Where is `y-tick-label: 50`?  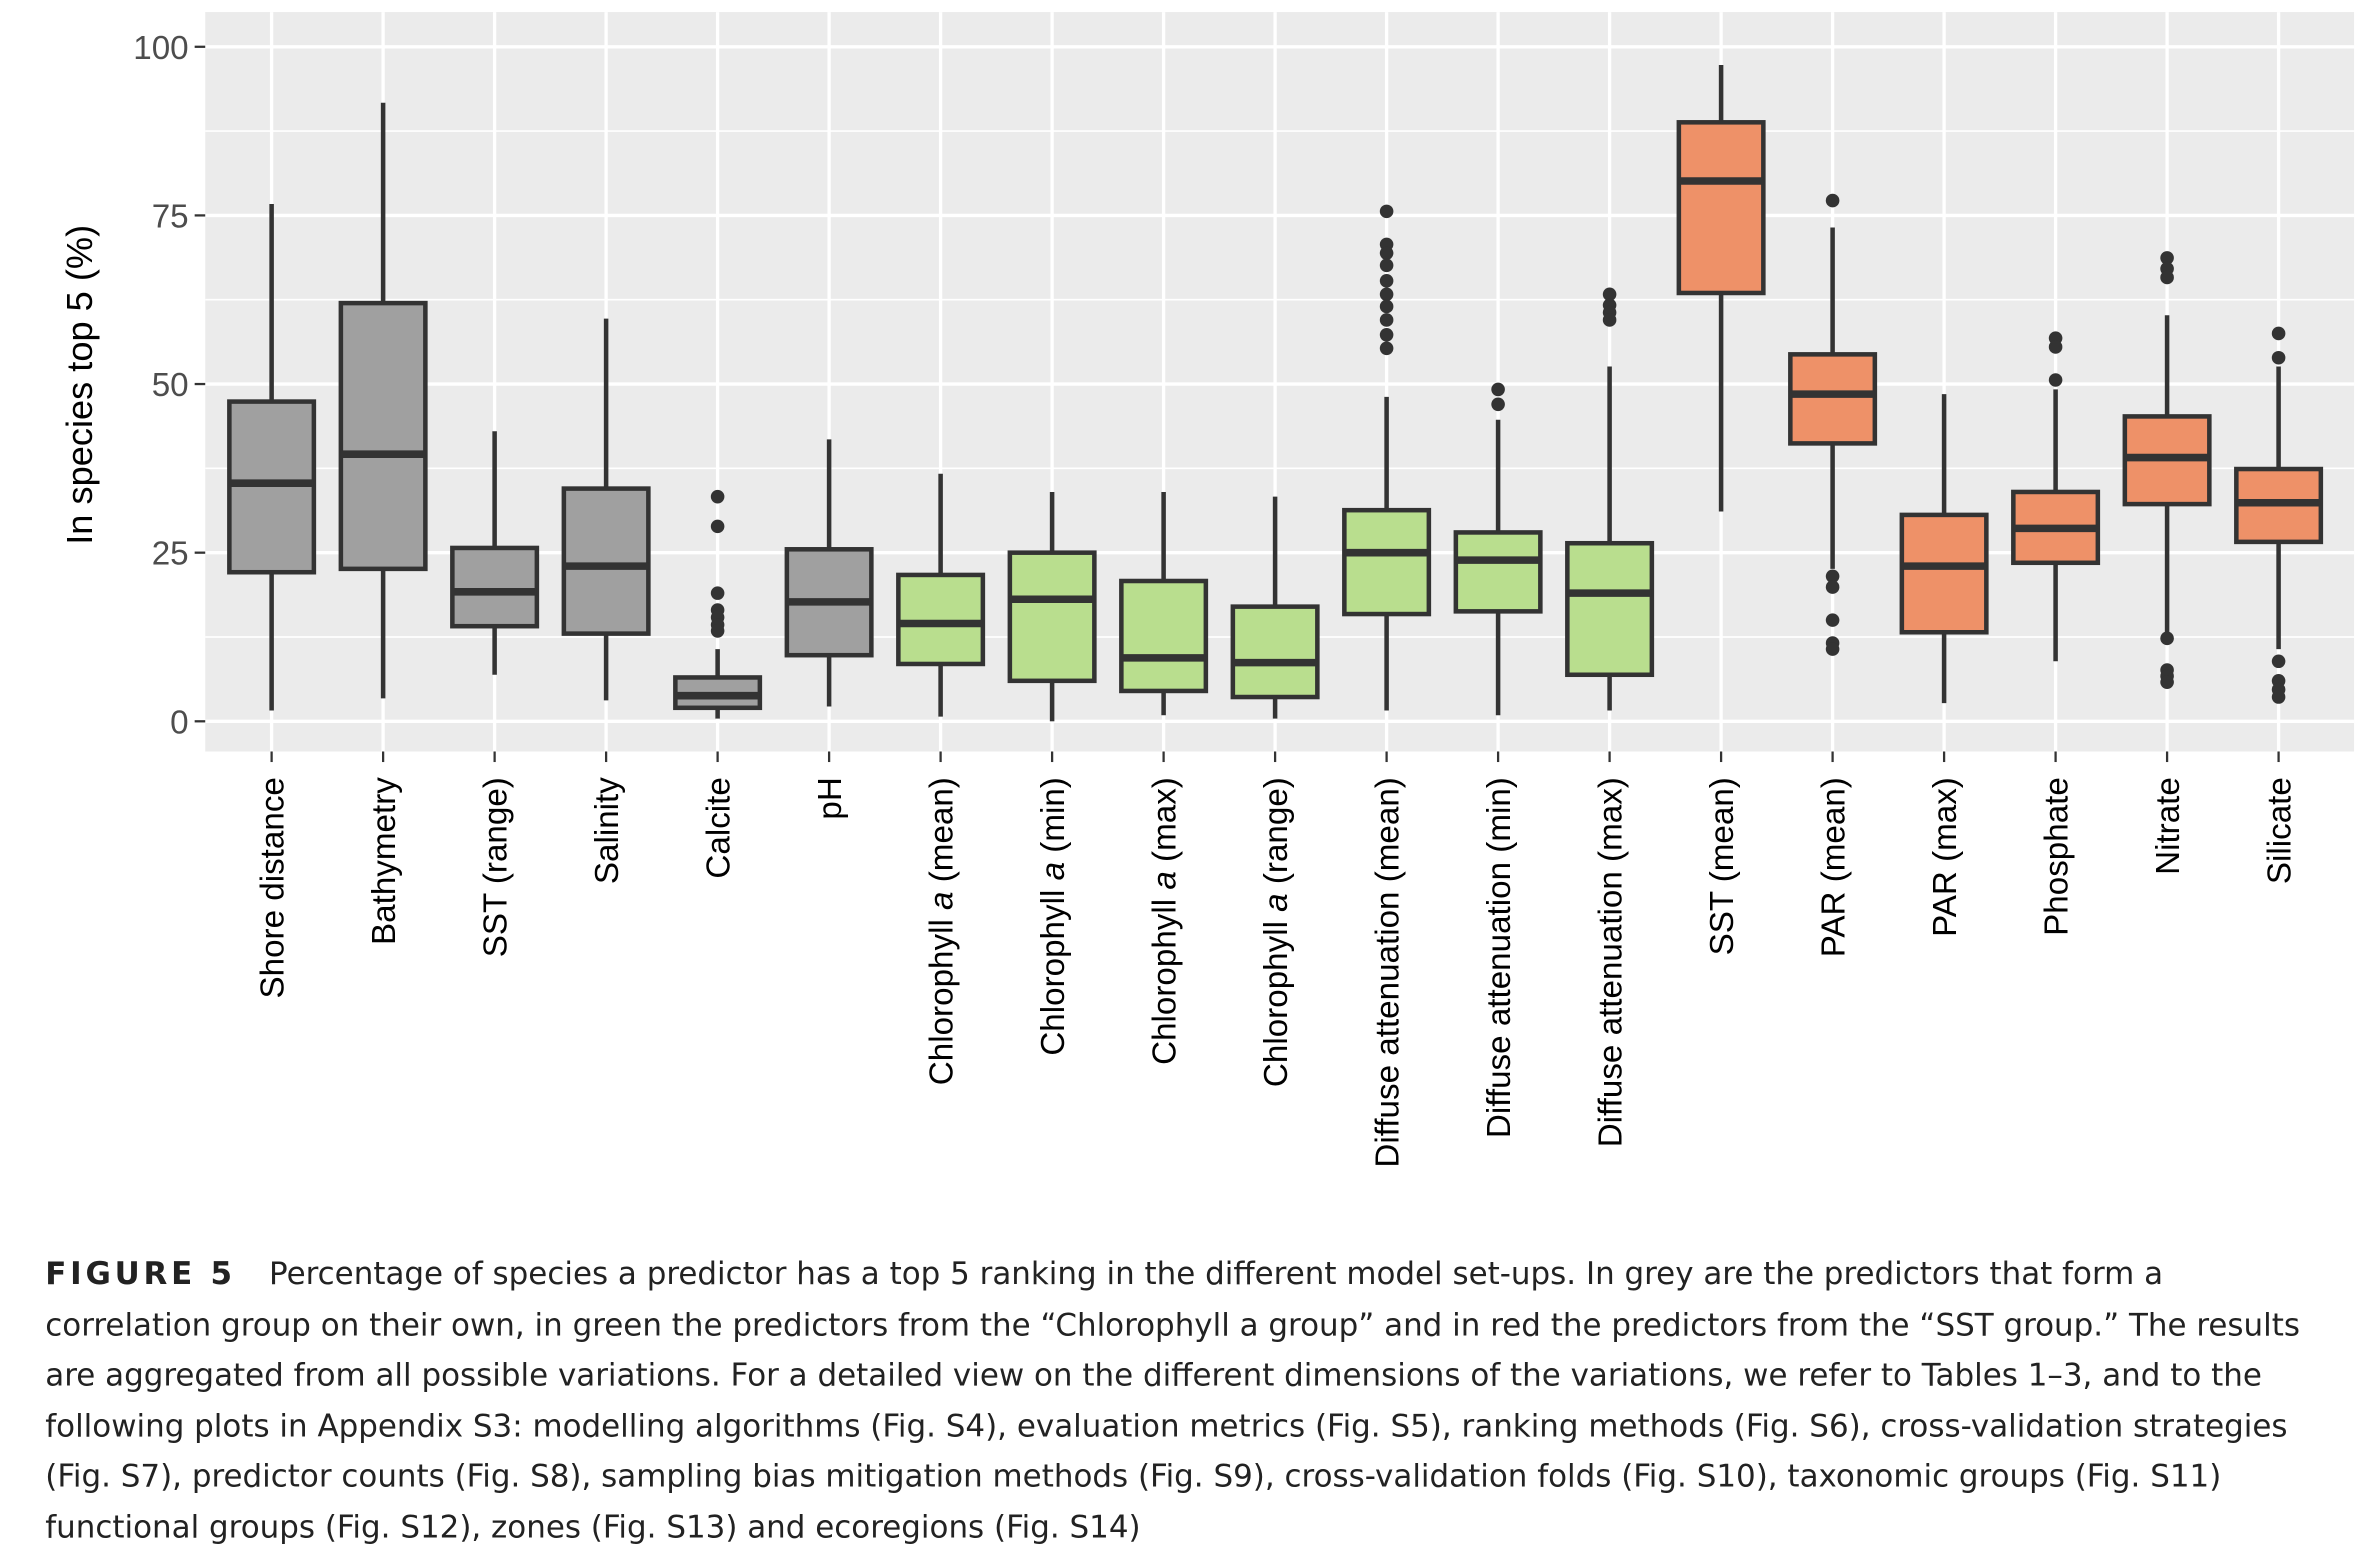
y-tick-label: 50 is located at coordinates (170, 385).